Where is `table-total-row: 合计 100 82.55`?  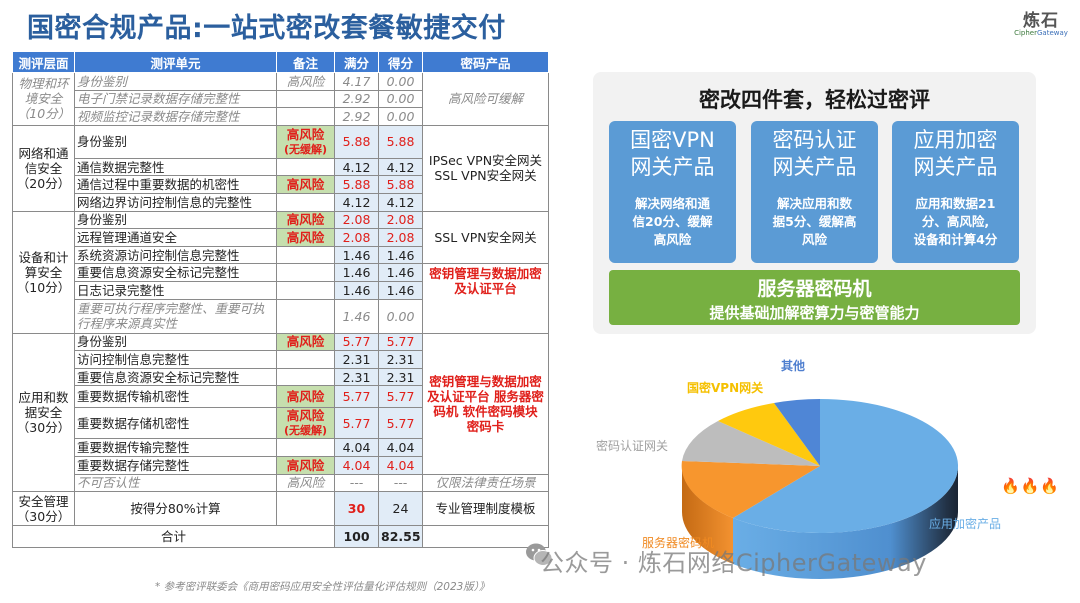
table-total-row: 合计 100 82.55 is located at coordinates (280, 537).